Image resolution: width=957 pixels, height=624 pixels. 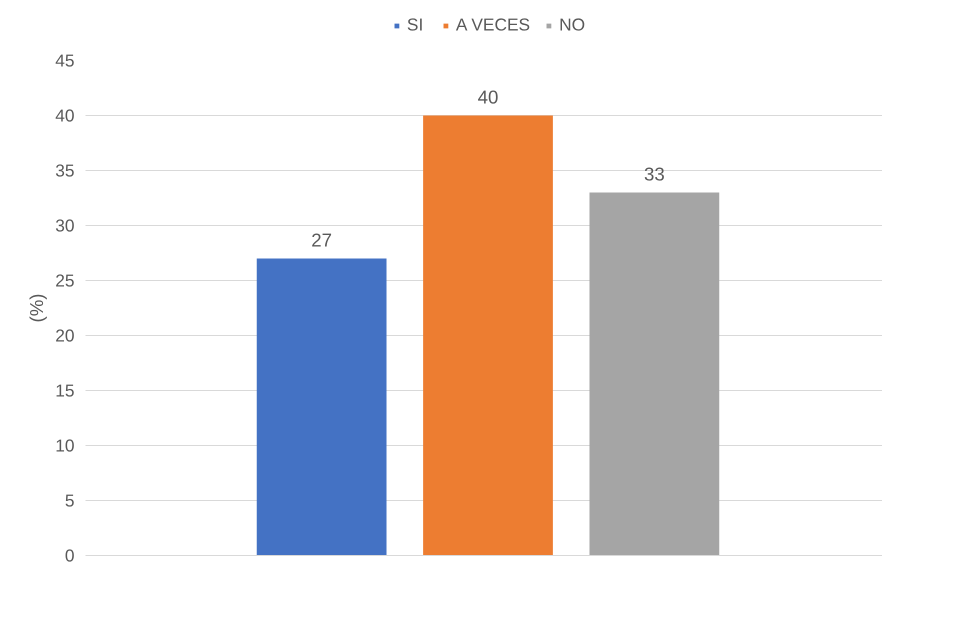 What do you see at coordinates (488, 97) in the screenshot?
I see `data-label: 40` at bounding box center [488, 97].